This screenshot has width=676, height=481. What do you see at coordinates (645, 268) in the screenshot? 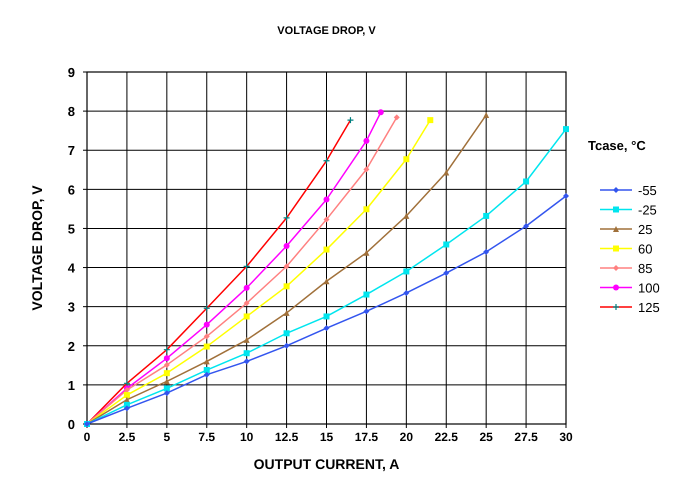
I see `legend-label: 85` at bounding box center [645, 268].